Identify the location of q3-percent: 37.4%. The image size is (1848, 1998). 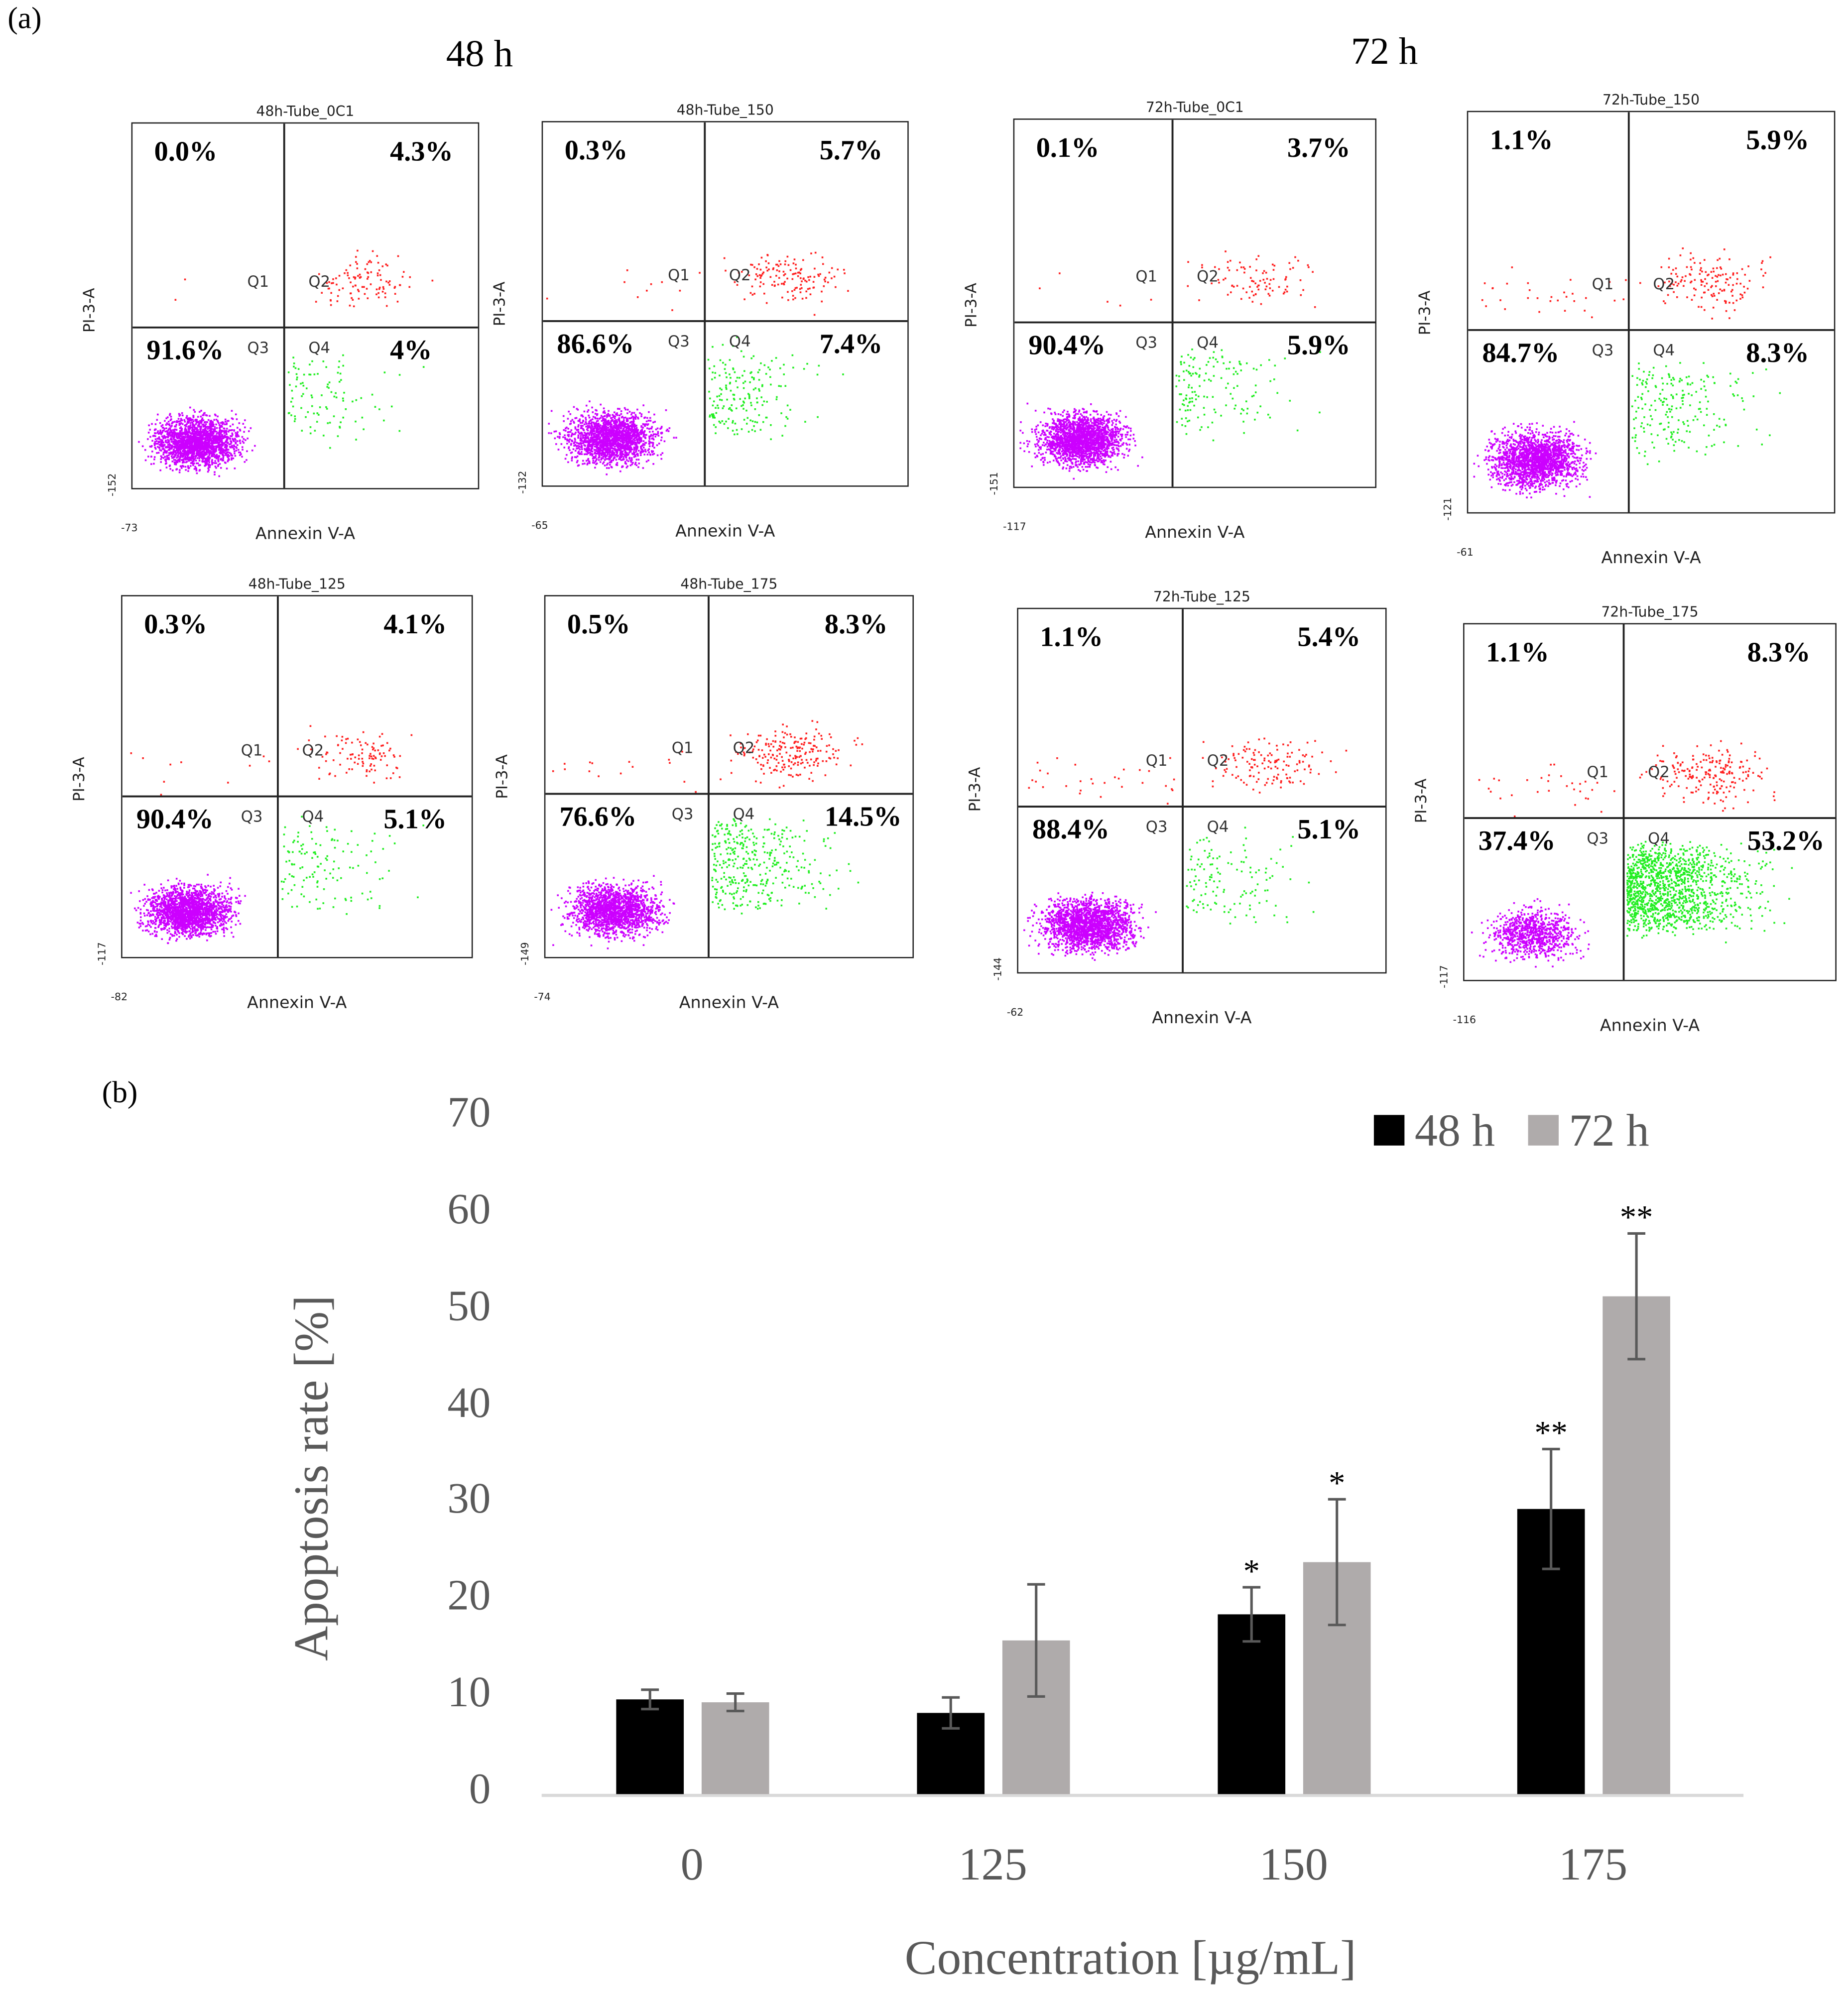
(1517, 840).